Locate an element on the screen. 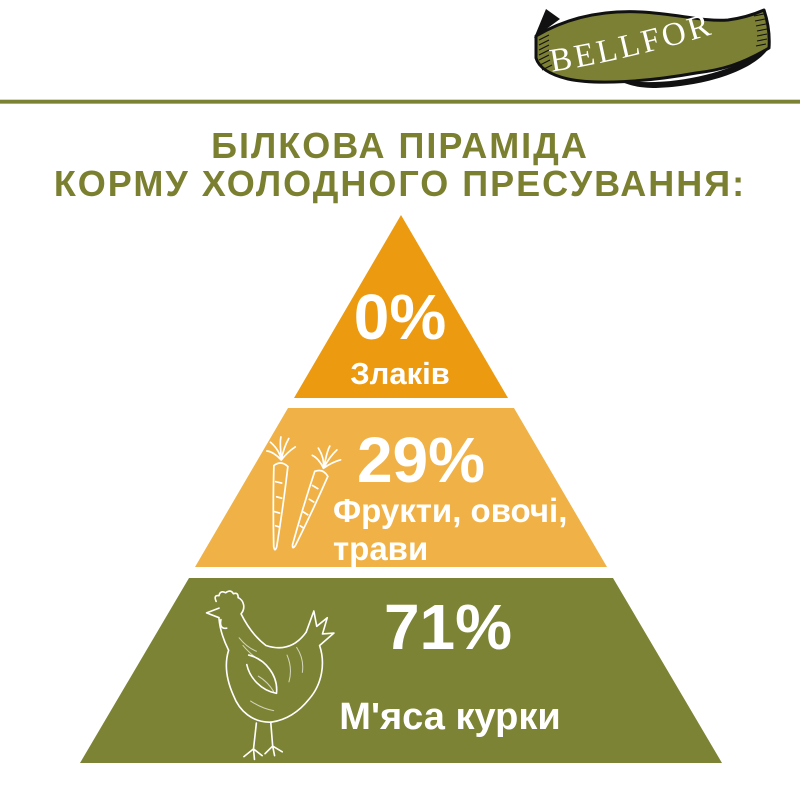  tier1-percentage: 0% is located at coordinates (400, 317).